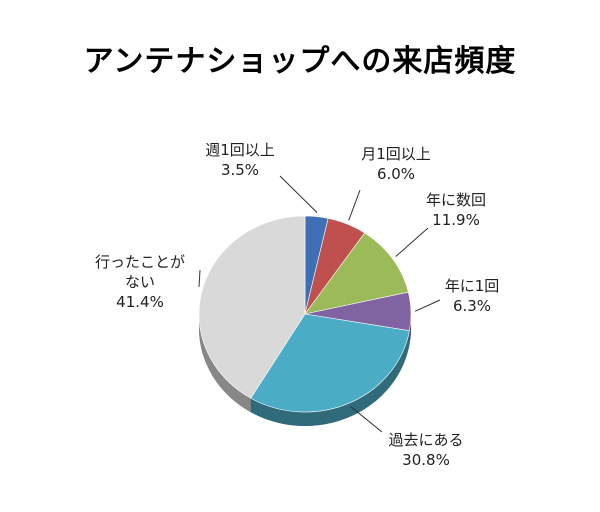  I want to click on pie-depth, so click(305, 370).